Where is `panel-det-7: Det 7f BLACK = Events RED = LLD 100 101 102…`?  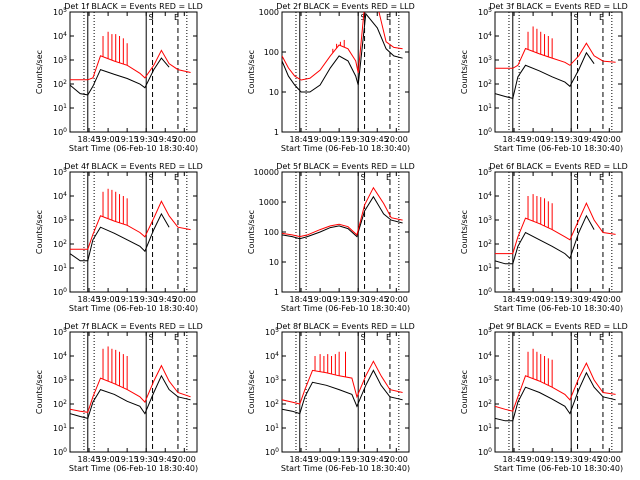
panel-det-7: Det 7f BLACK = Events RED = LLD 100 101 102… is located at coordinates (119, 397).